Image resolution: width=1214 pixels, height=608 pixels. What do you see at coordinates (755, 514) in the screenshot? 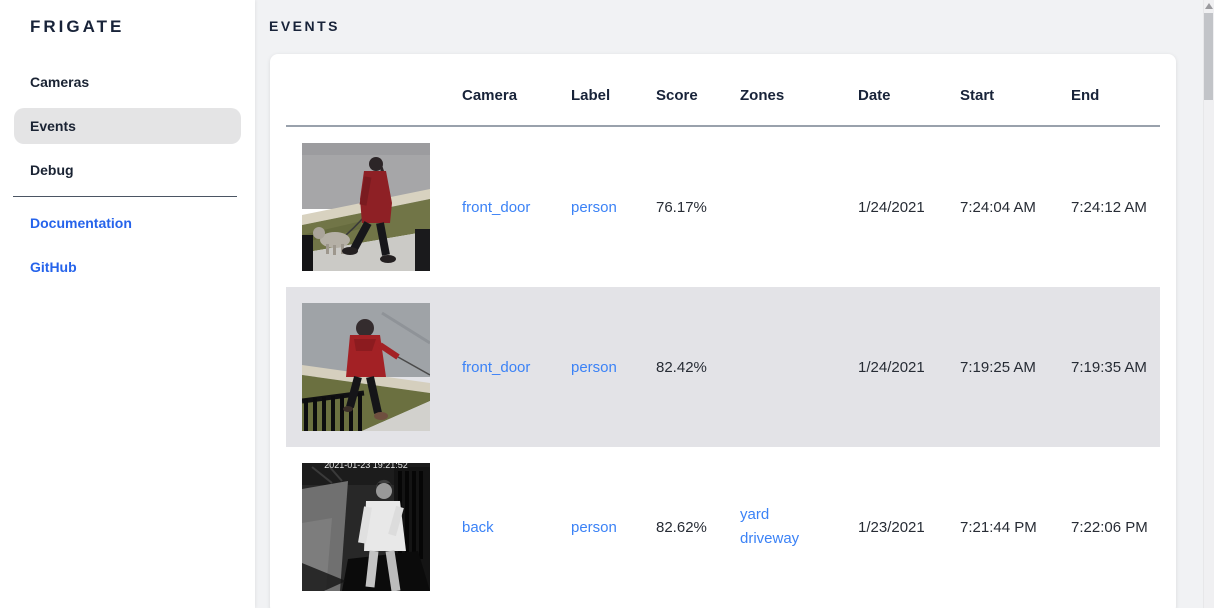
I see `zone-link: yard` at bounding box center [755, 514].